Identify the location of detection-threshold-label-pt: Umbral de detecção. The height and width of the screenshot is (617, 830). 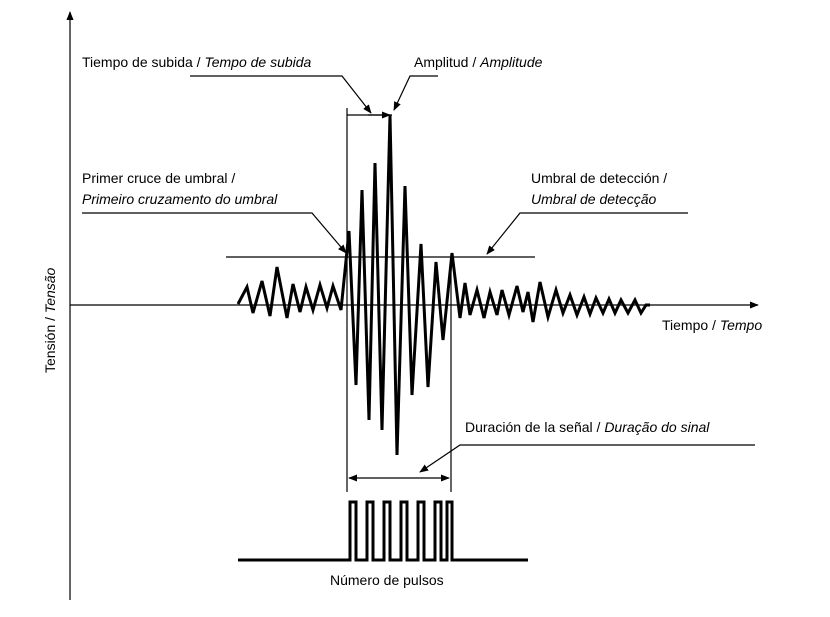
(594, 199).